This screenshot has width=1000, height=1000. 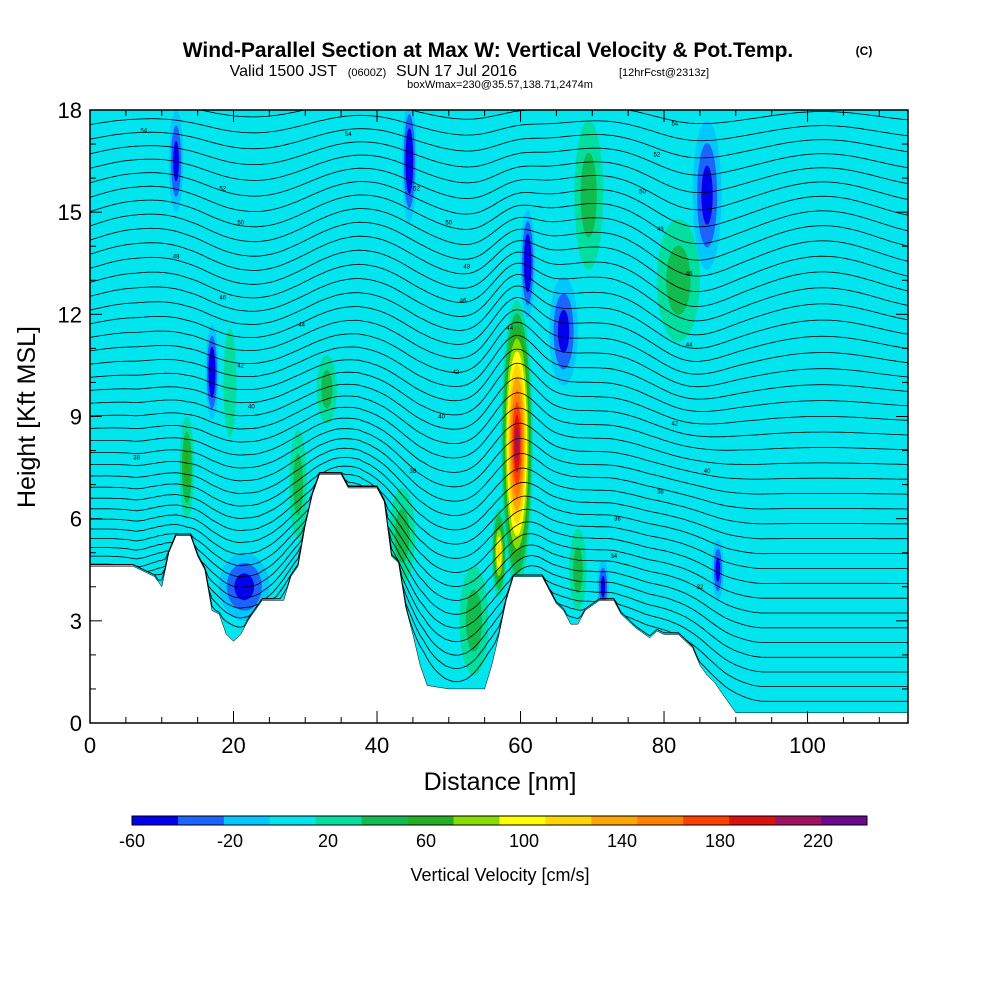 What do you see at coordinates (613, 557) in the screenshot?
I see `theta-contour-label-text: 34` at bounding box center [613, 557].